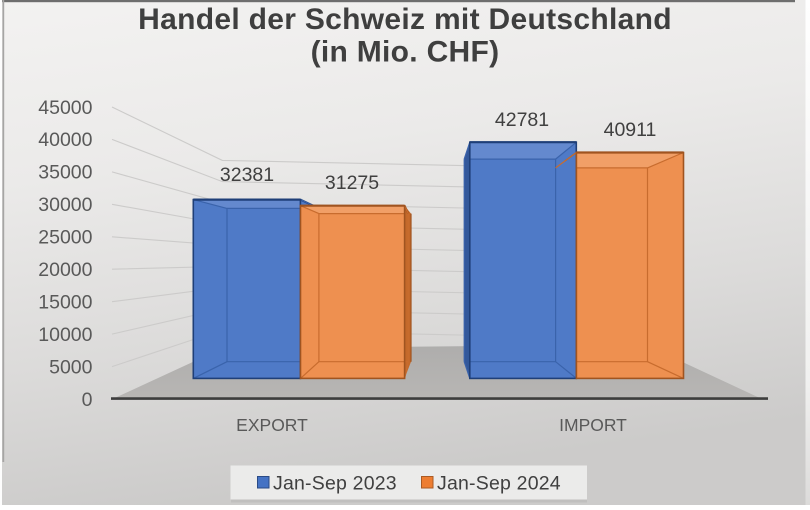 Image resolution: width=810 pixels, height=510 pixels. What do you see at coordinates (335, 484) in the screenshot?
I see `svg-text: Jan-Sep 2023` at bounding box center [335, 484].